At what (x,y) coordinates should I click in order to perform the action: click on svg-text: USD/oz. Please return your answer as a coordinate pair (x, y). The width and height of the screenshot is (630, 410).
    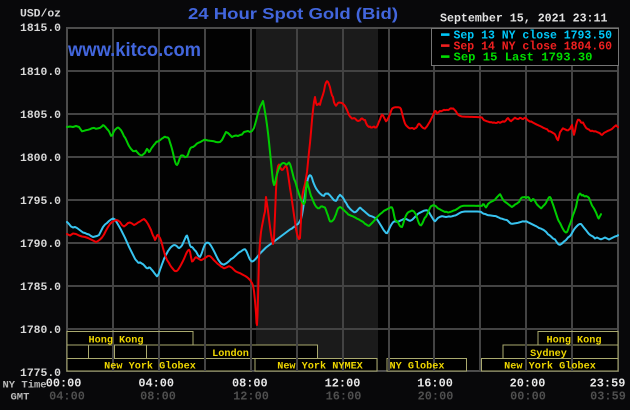
    Looking at the image, I should click on (40, 15).